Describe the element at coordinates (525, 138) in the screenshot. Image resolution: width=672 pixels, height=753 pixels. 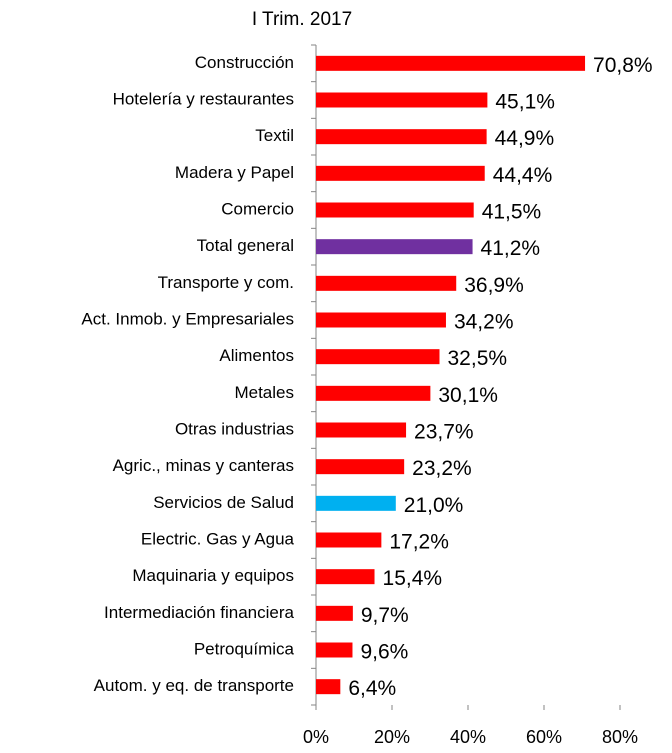
I see `value-label: 44,9%` at that location.